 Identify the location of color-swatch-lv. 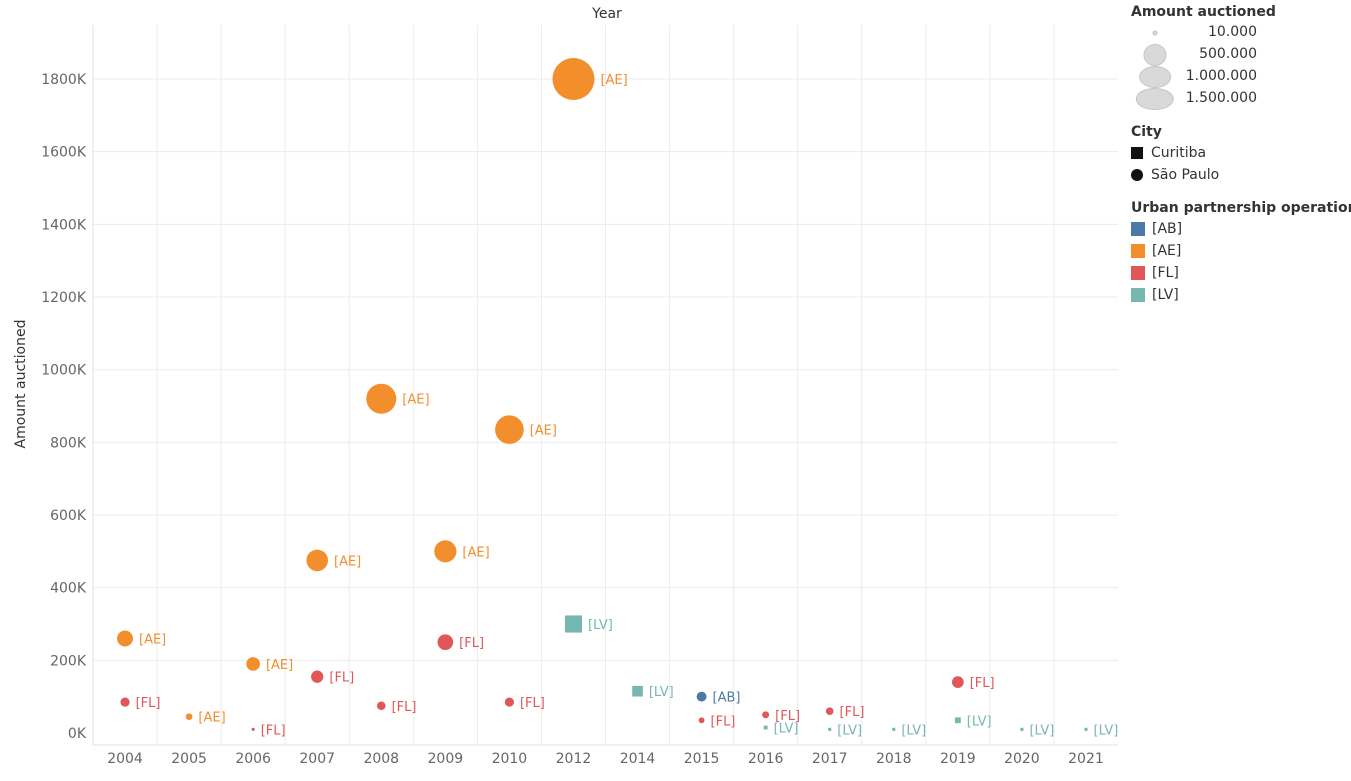
(1138, 295).